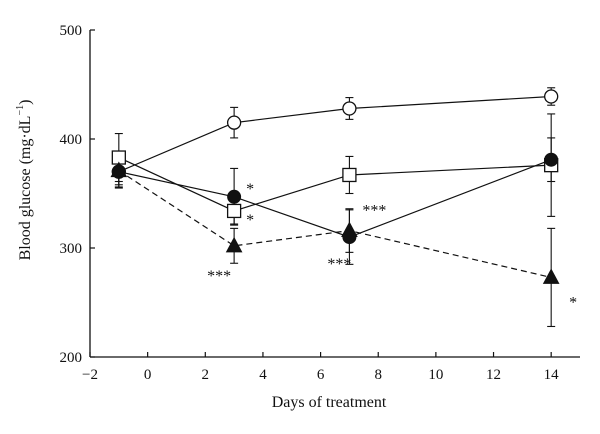 The image size is (600, 434). I want to click on y-ticks: 200 300 400 500, so click(77, 194).